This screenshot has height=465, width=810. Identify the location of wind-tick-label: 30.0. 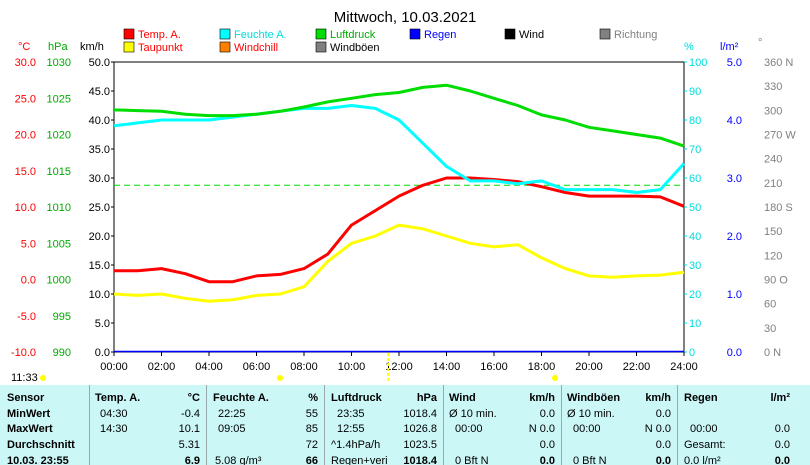
(99, 179).